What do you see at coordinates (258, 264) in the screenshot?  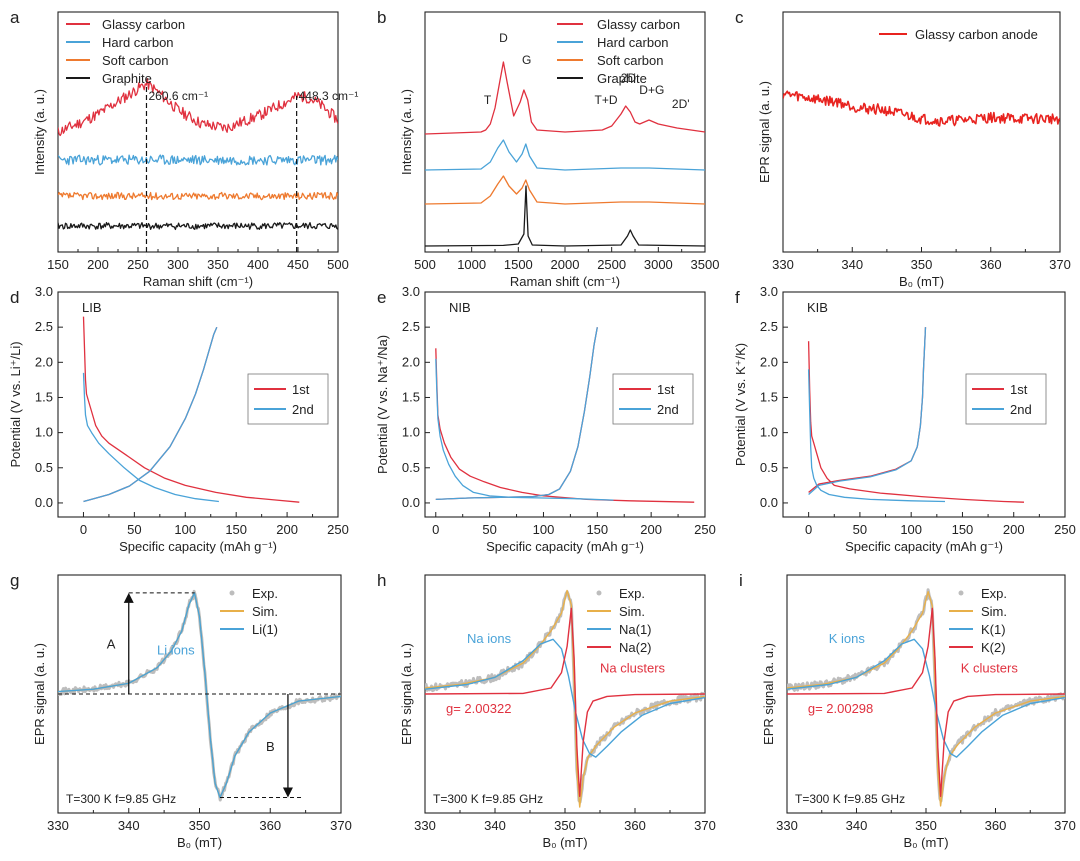 I see `x-tick-label: 400` at bounding box center [258, 264].